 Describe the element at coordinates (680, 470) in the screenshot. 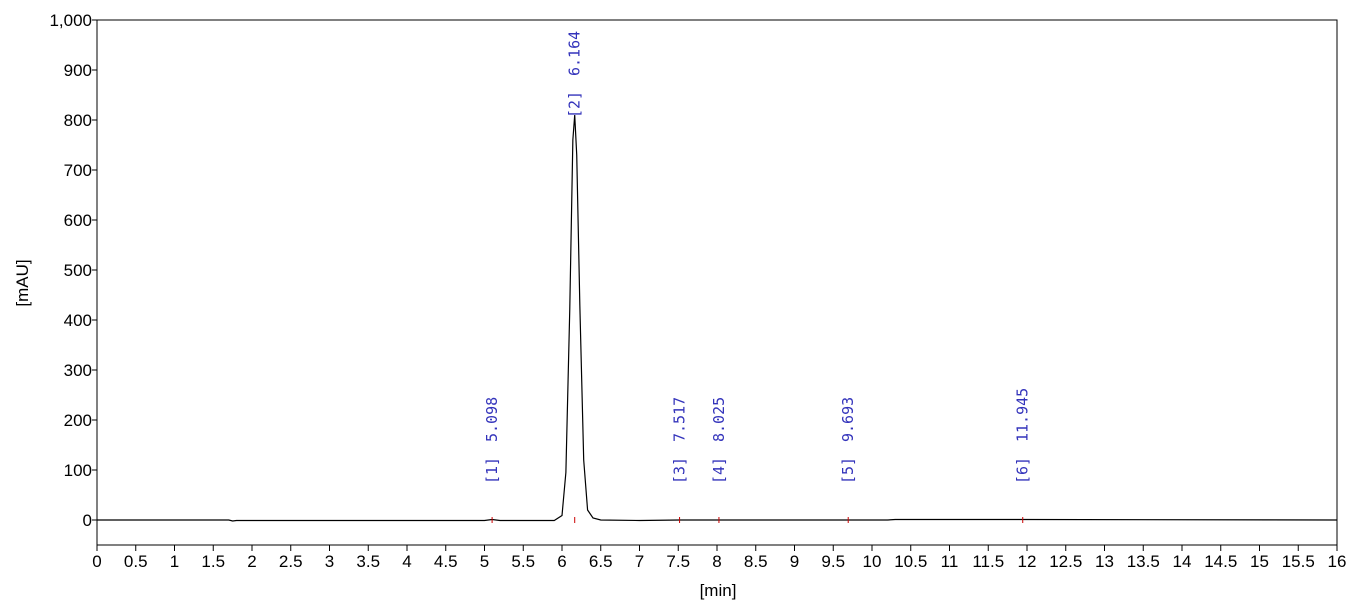

I see `peak-index-label: [3]` at that location.